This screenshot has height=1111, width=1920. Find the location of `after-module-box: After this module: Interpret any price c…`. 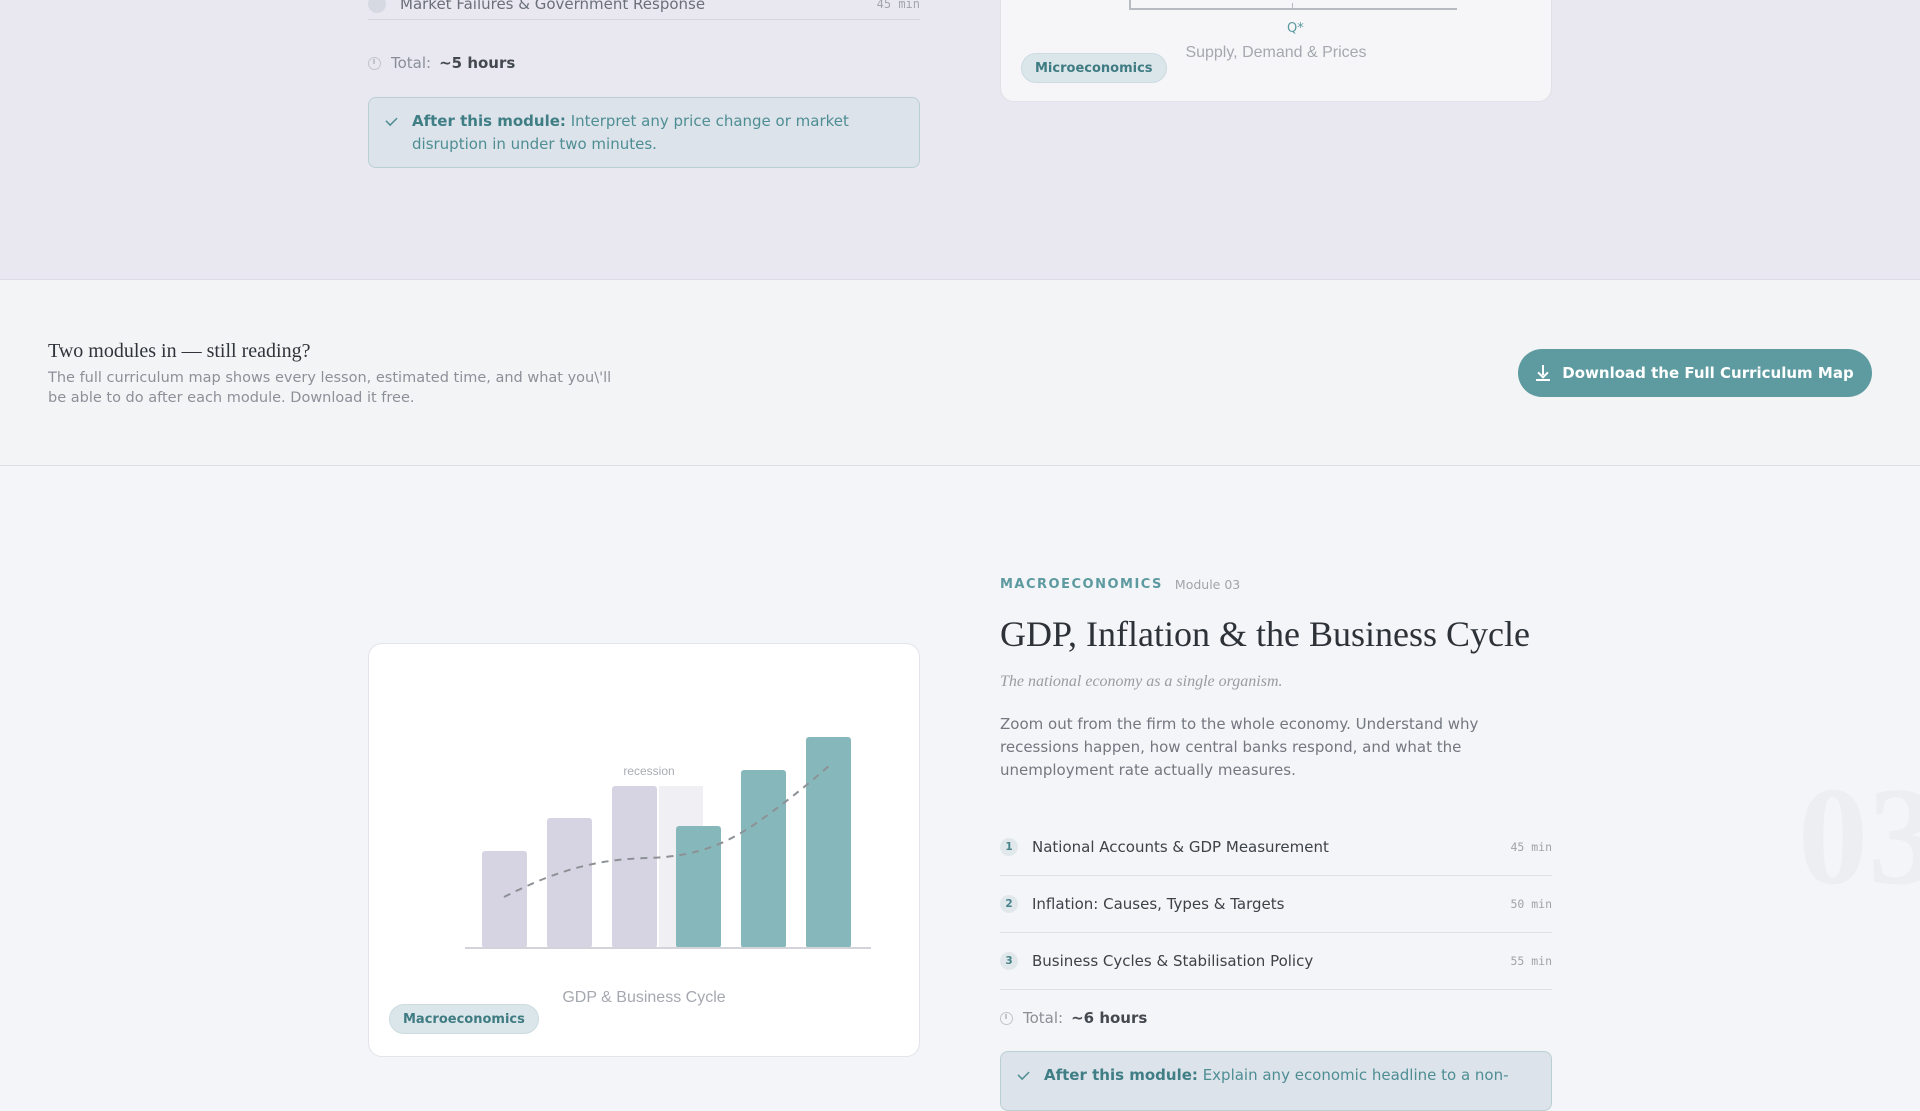

after-module-box: After this module: Interpret any price c… is located at coordinates (644, 132).